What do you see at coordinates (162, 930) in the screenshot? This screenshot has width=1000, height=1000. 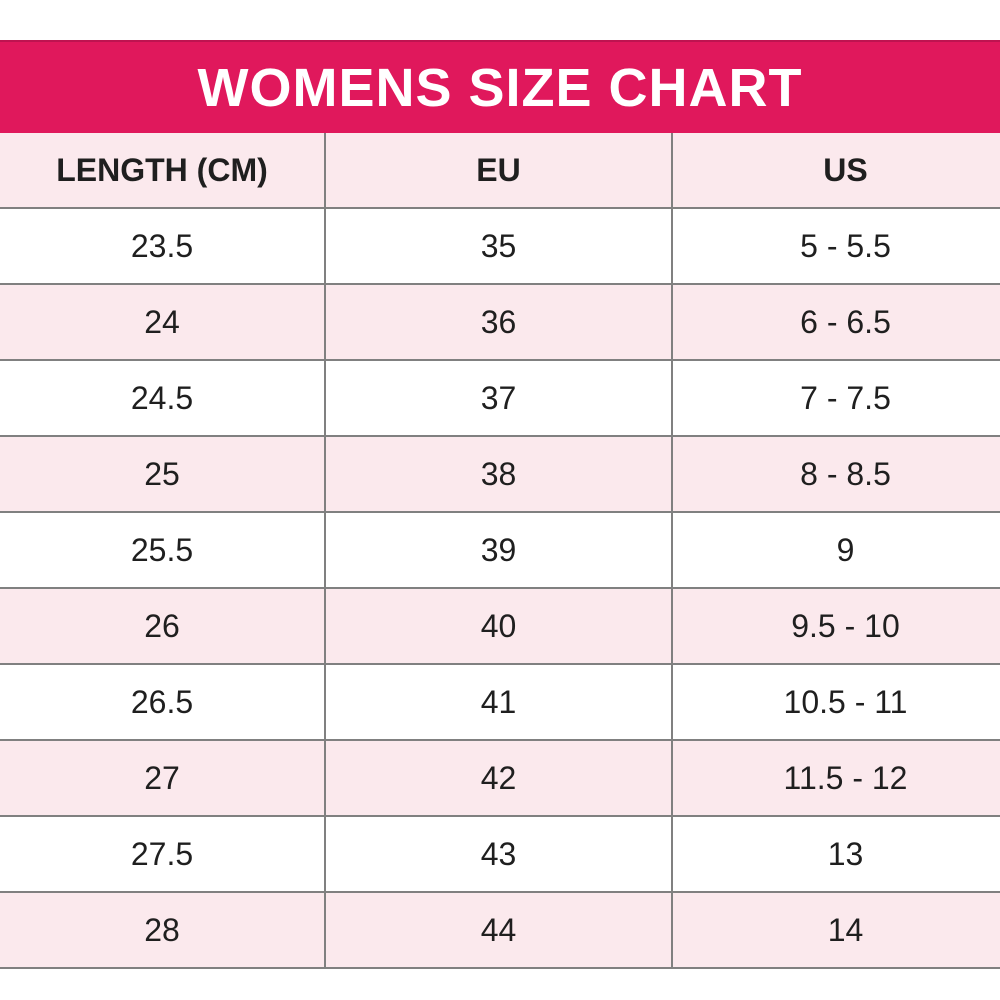 I see `table-cell: 28` at bounding box center [162, 930].